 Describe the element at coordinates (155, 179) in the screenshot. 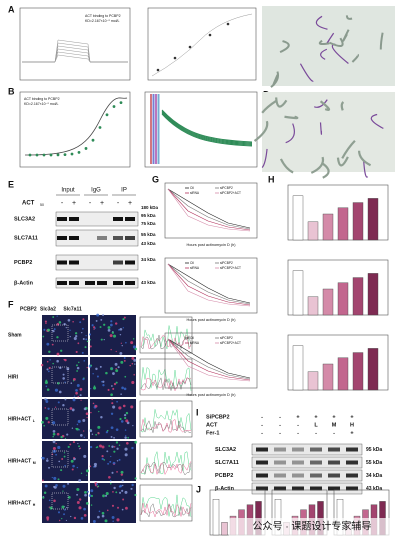

I see `panel-letter: G` at that location.